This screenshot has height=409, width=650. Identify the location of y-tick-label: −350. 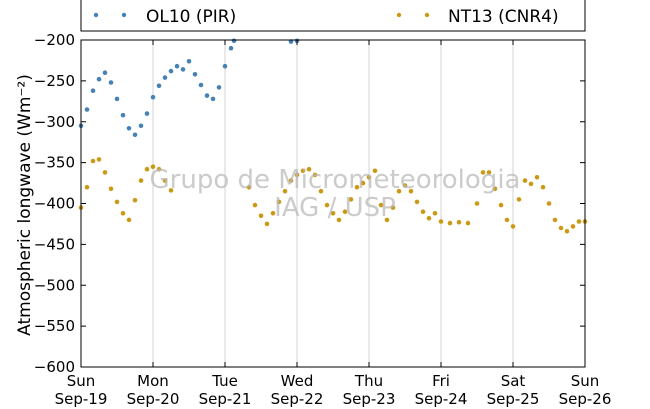
(54, 163).